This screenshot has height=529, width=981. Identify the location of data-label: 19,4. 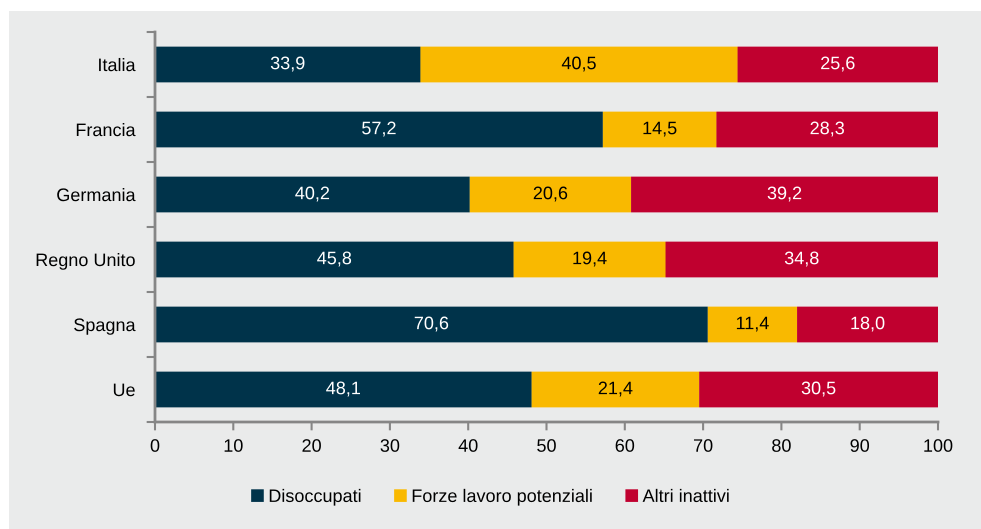
(590, 259).